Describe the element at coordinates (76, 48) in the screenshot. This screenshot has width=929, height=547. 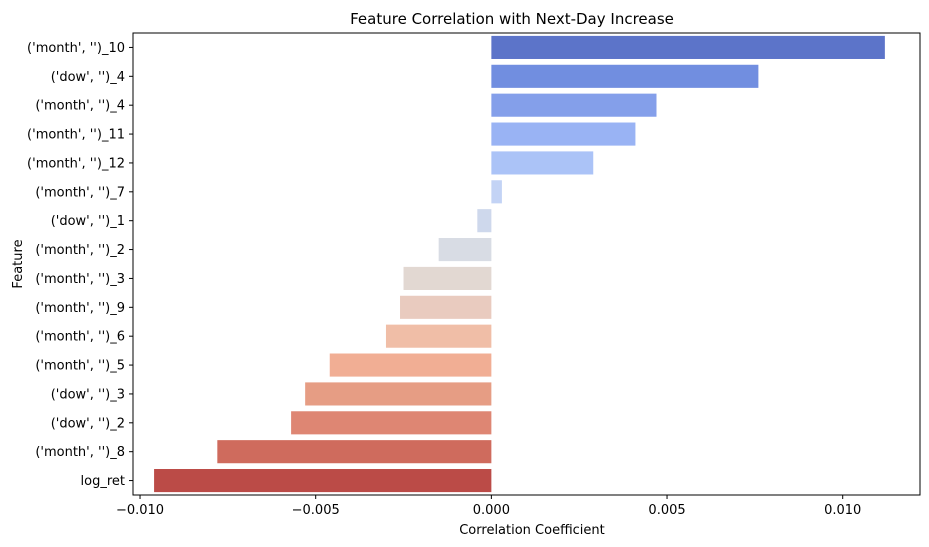
I see `y-tick-label: ('month', '')_10` at that location.